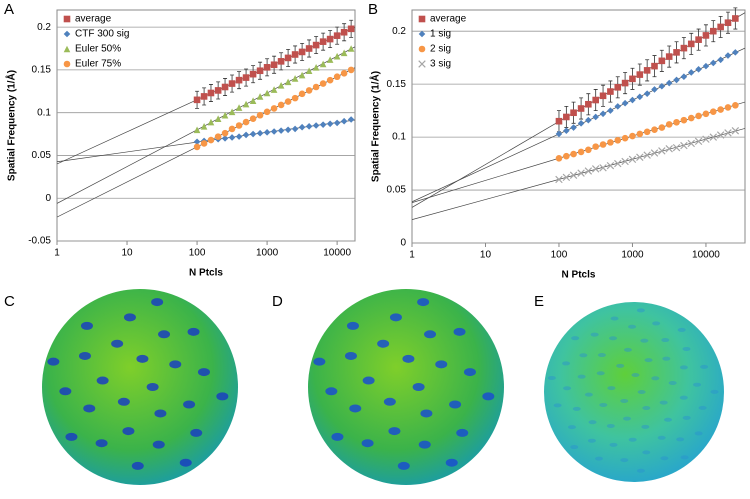 The width and height of the screenshot is (750, 499). I want to click on x-tick-label: 10000, so click(337, 253).